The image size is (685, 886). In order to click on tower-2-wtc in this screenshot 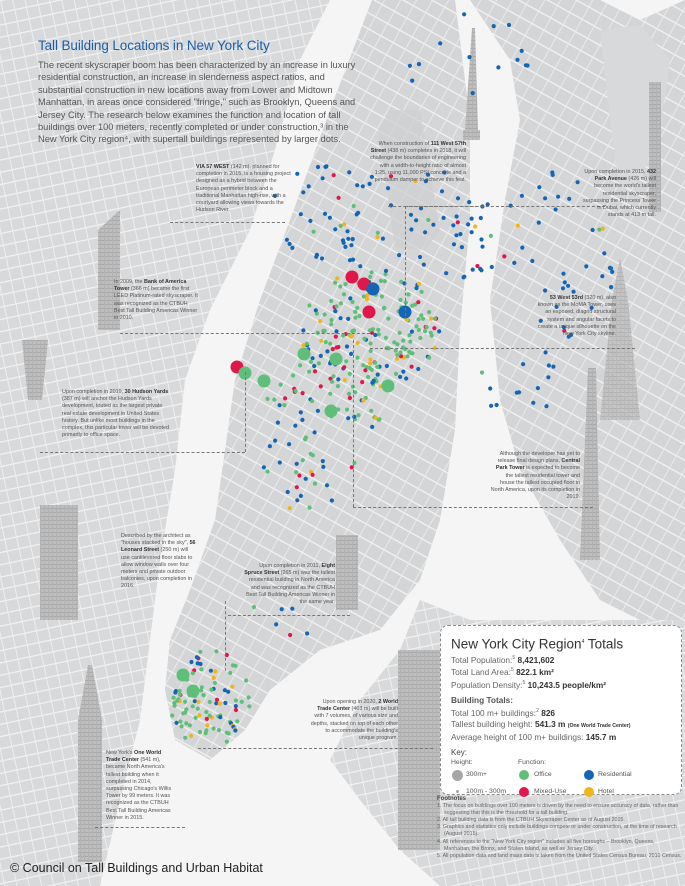, I will do `click(419, 750)`.